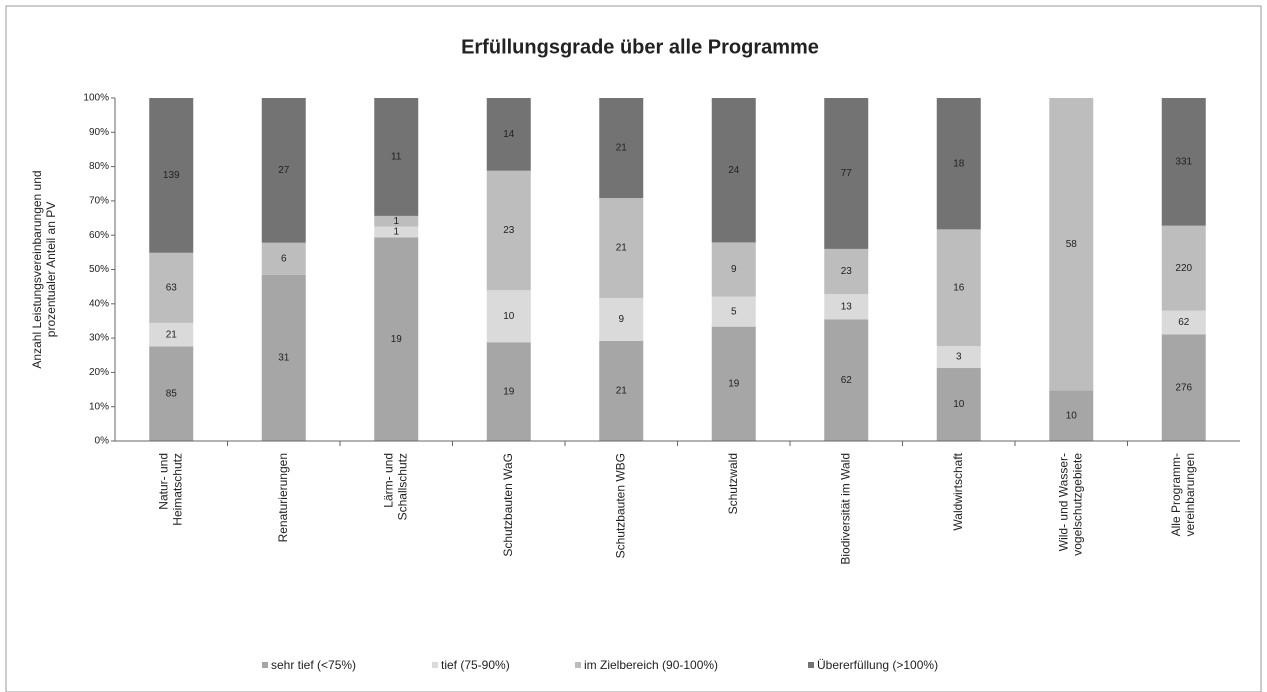 The height and width of the screenshot is (692, 1267). What do you see at coordinates (99, 235) in the screenshot?
I see `y-tick-label: 60%` at bounding box center [99, 235].